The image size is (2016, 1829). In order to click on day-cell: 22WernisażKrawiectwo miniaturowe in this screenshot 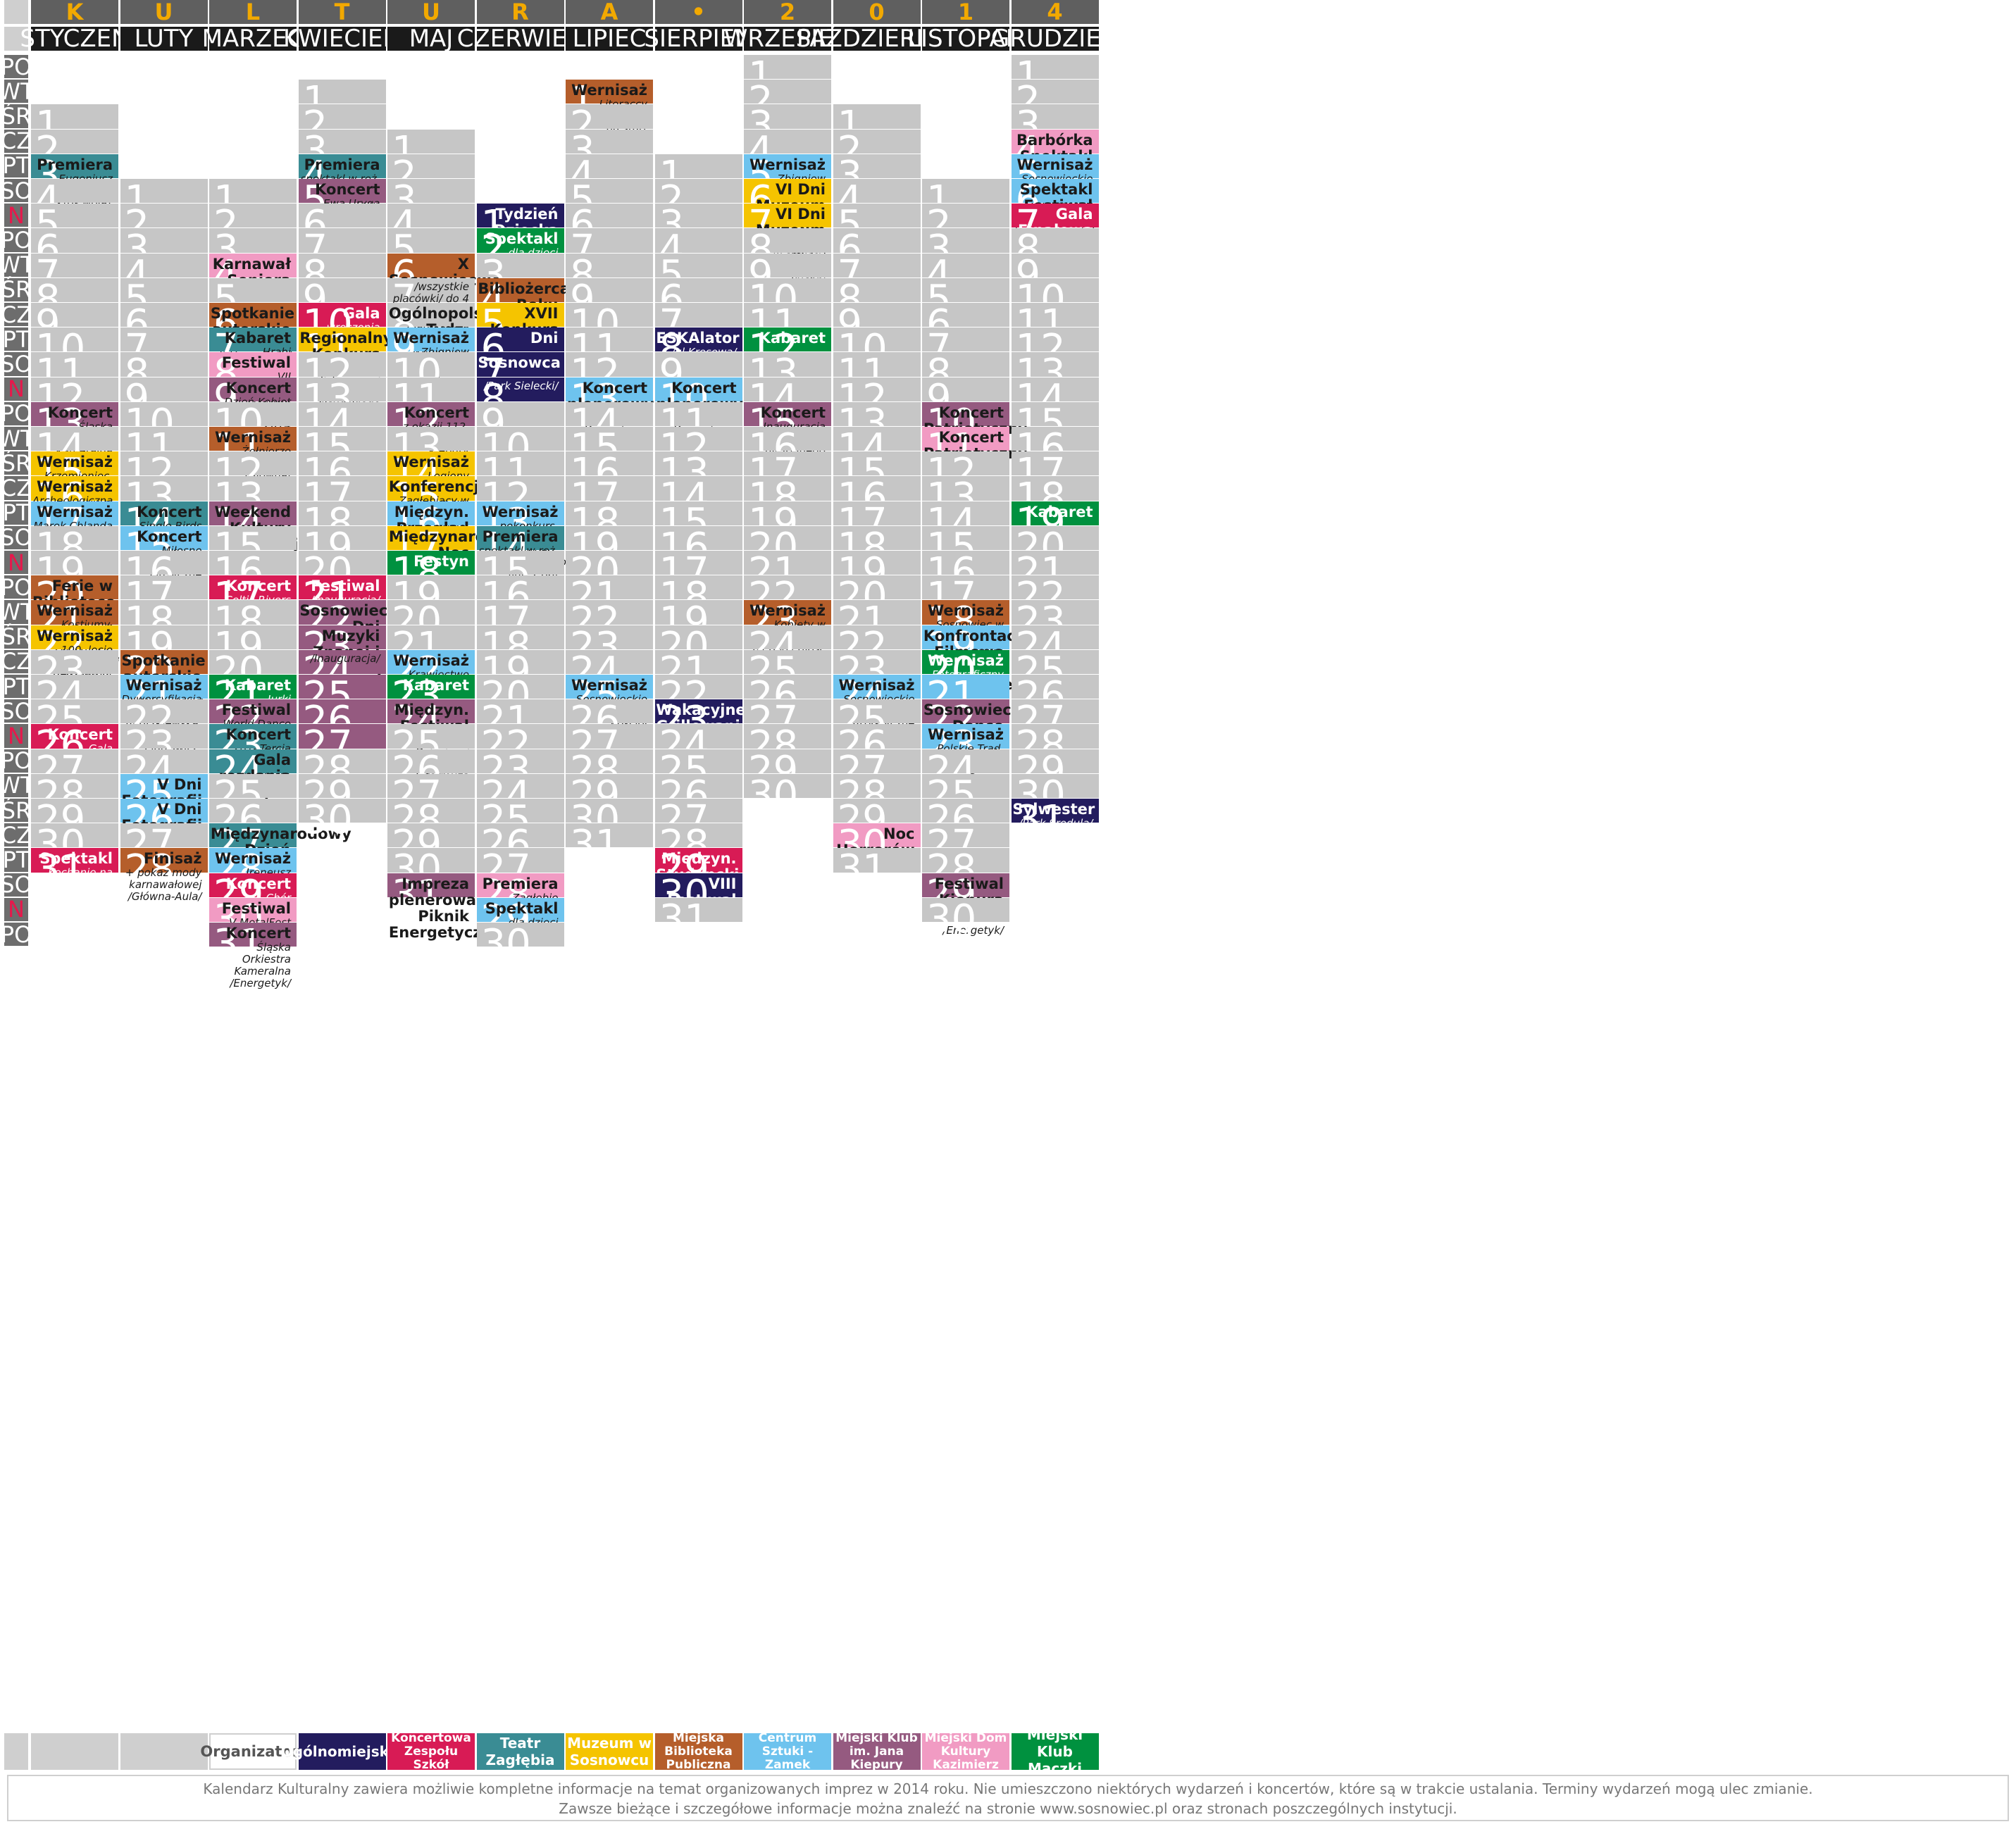, I will do `click(431, 671)`.